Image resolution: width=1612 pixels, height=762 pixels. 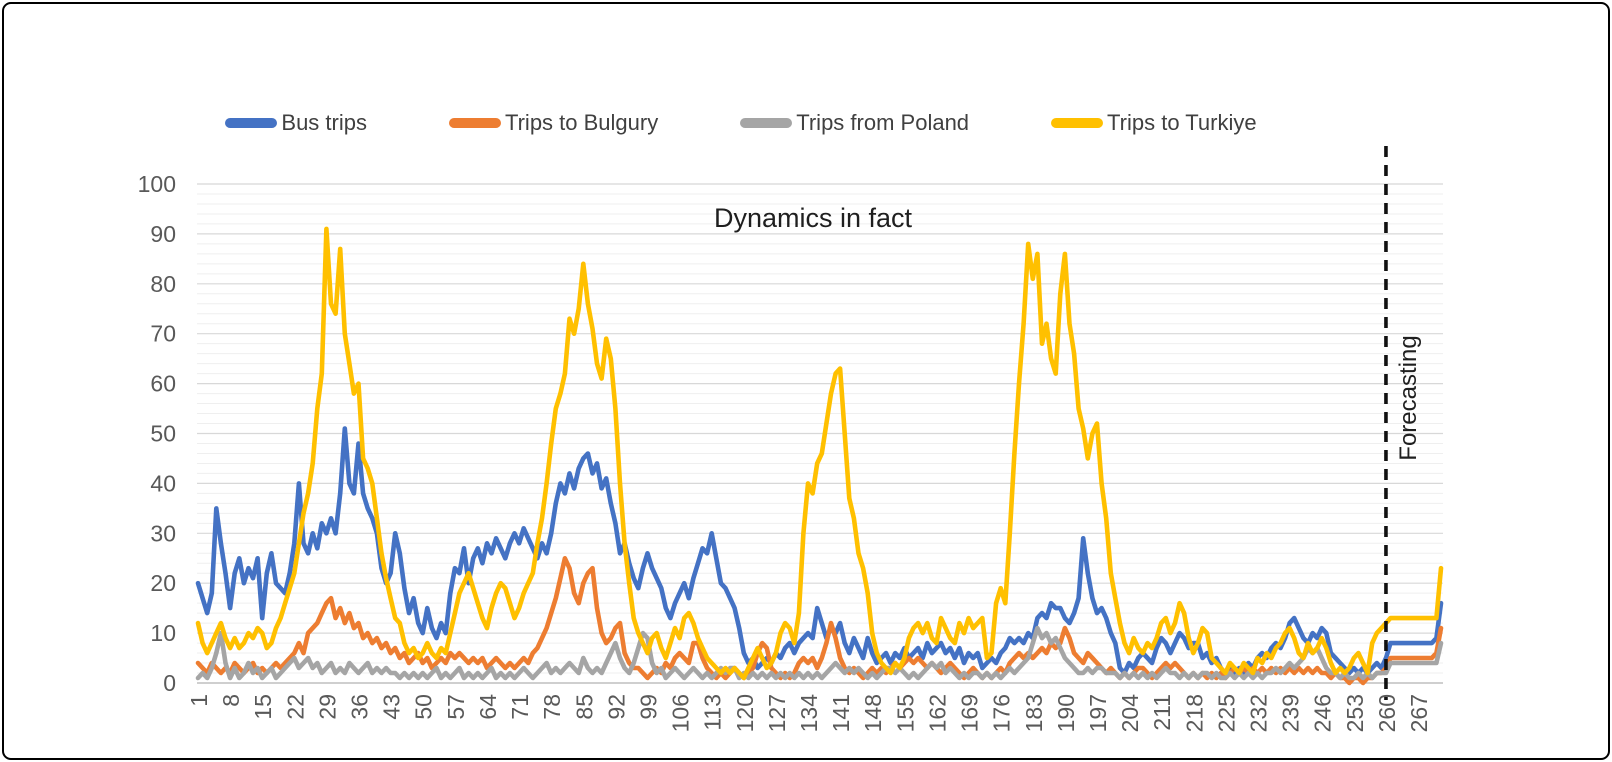 I want to click on y-axis-tick-label: 100, so click(x=157, y=184).